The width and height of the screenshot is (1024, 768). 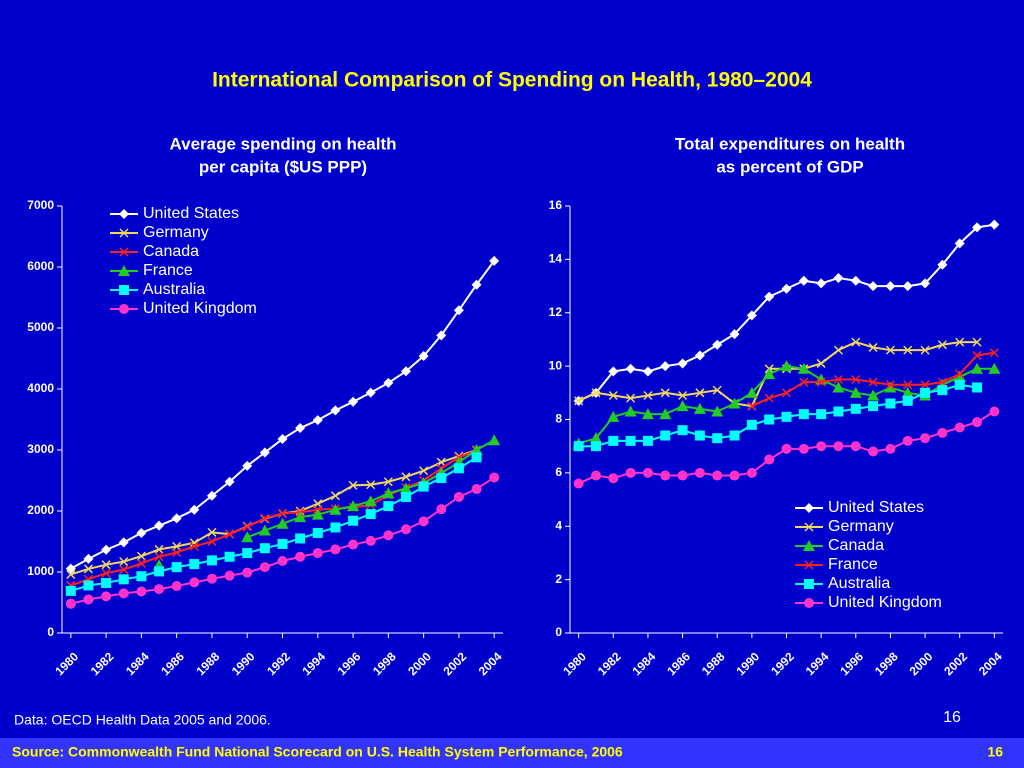 I want to click on y-tick-label: 5000, so click(x=40, y=327).